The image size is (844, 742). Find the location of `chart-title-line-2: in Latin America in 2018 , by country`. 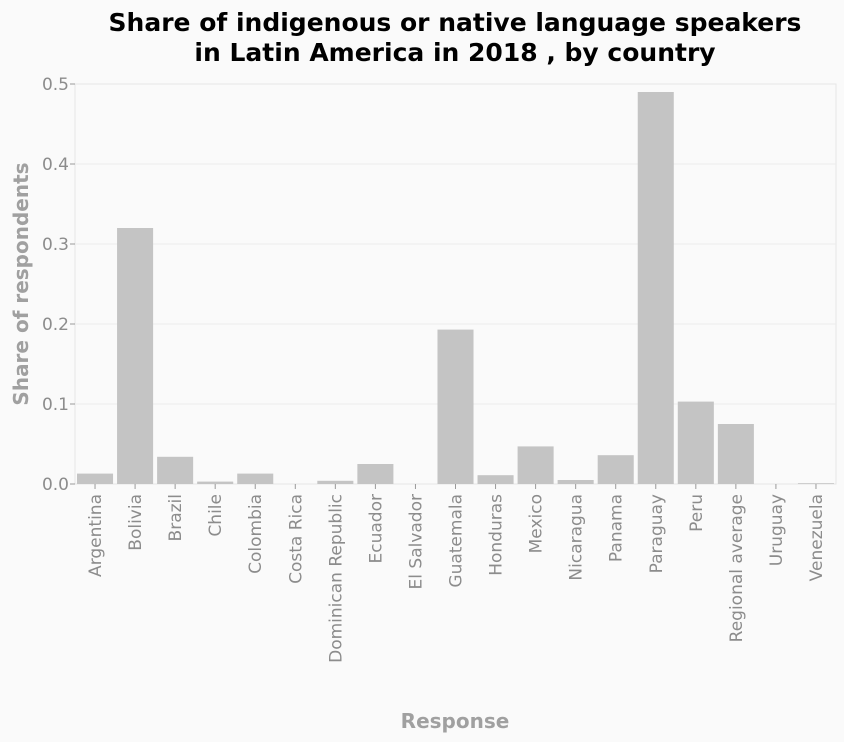

chart-title-line-2: in Latin America in 2018 , by country is located at coordinates (454, 52).